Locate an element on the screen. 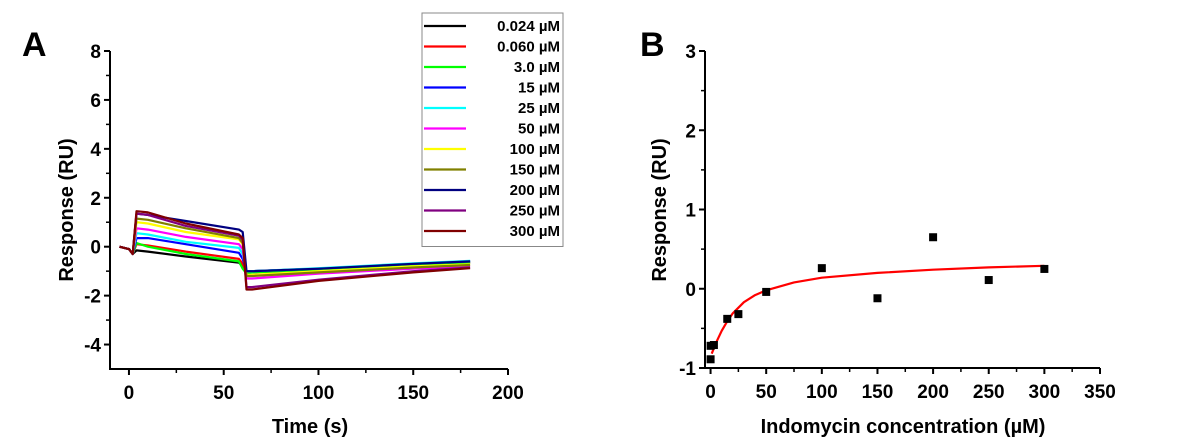  panel-b-x-tick-label: 250 is located at coordinates (989, 392).